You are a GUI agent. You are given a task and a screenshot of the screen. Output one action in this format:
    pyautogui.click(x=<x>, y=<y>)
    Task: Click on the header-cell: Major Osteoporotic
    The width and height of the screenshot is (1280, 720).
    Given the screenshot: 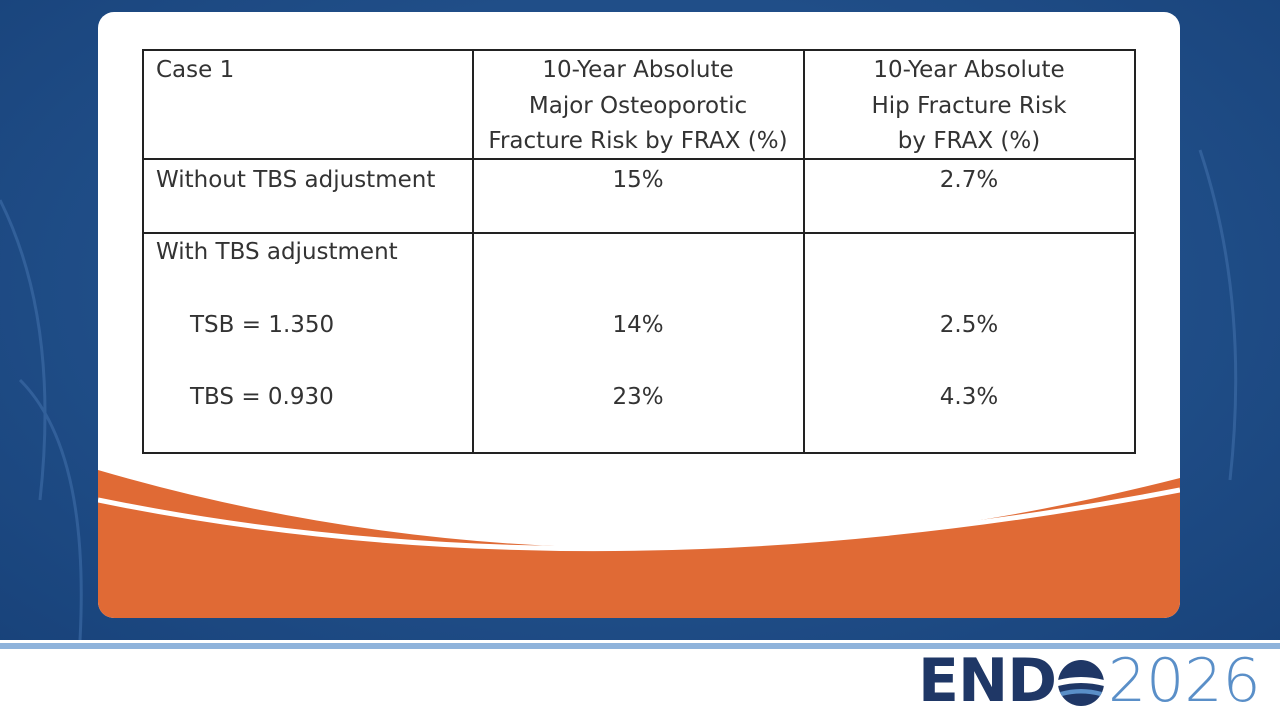 What is the action you would take?
    pyautogui.click(x=638, y=106)
    